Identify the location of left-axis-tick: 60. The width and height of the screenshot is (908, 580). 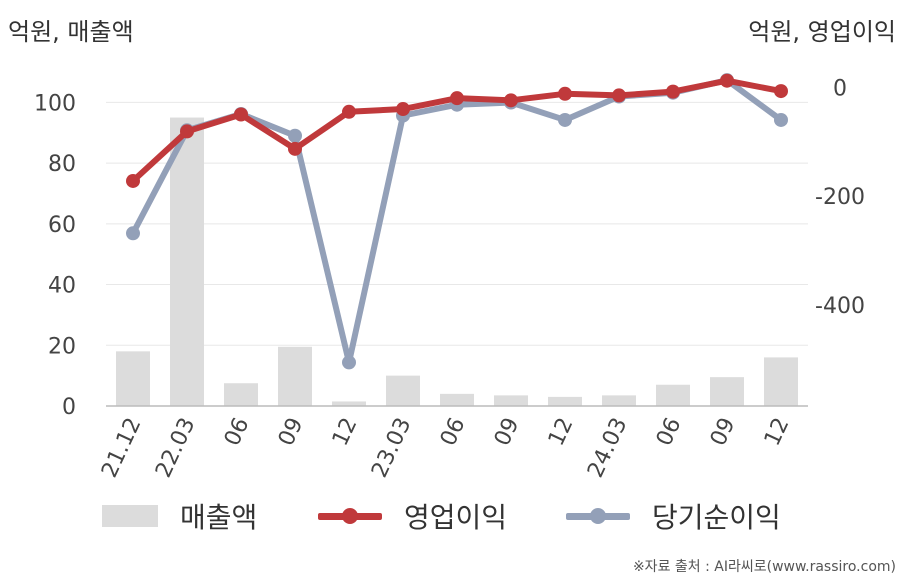
(62, 225).